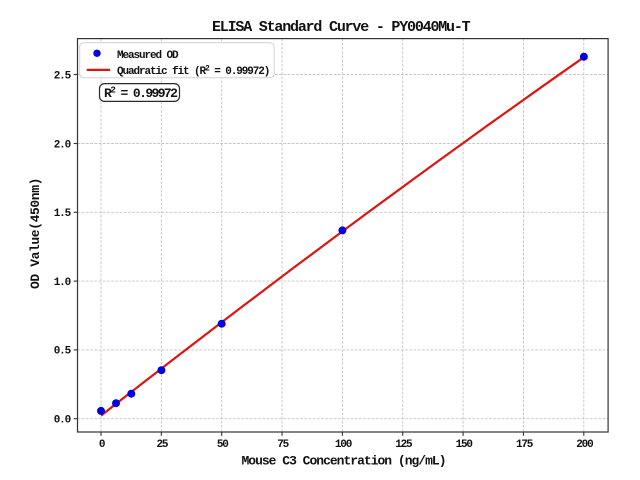  What do you see at coordinates (343, 461) in the screenshot?
I see `svg-text: Mouse C3 Concentration (ng/mL)` at bounding box center [343, 461].